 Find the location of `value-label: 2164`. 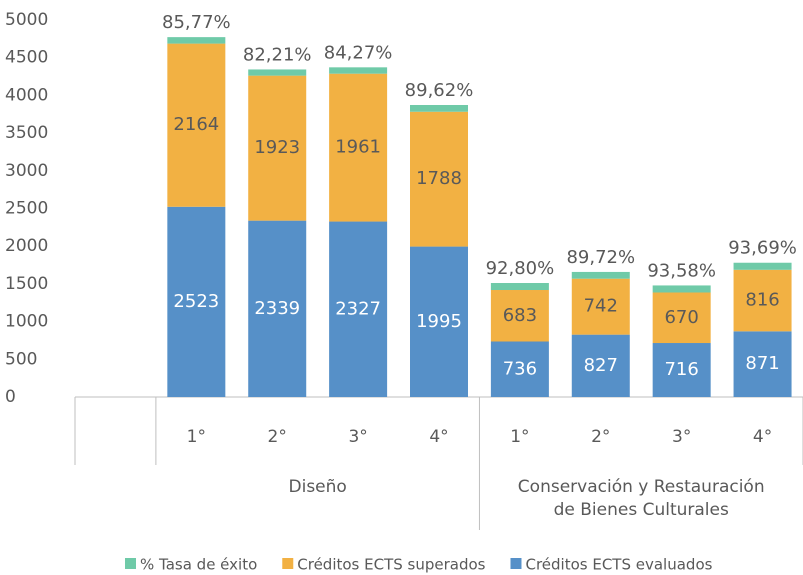

value-label: 2164 is located at coordinates (196, 124).